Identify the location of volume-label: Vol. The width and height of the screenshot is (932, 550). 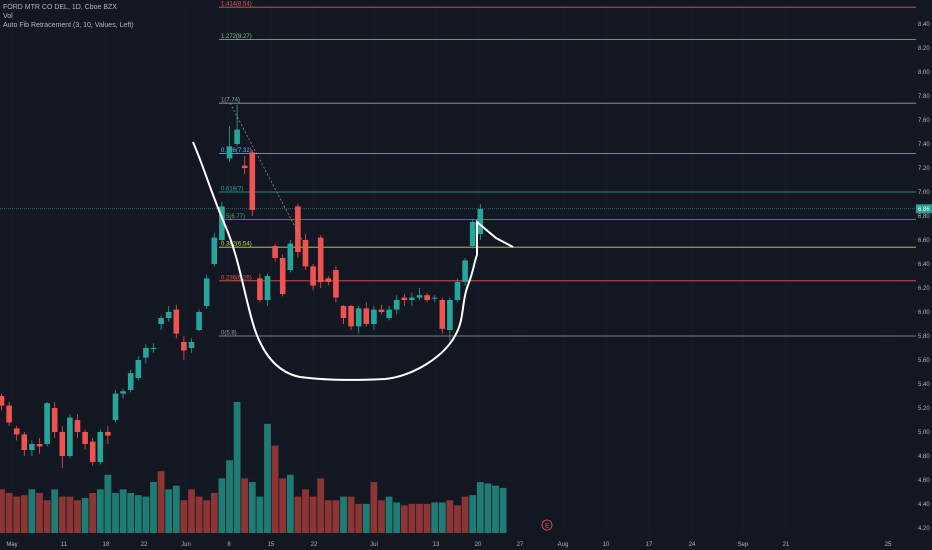
(8, 16).